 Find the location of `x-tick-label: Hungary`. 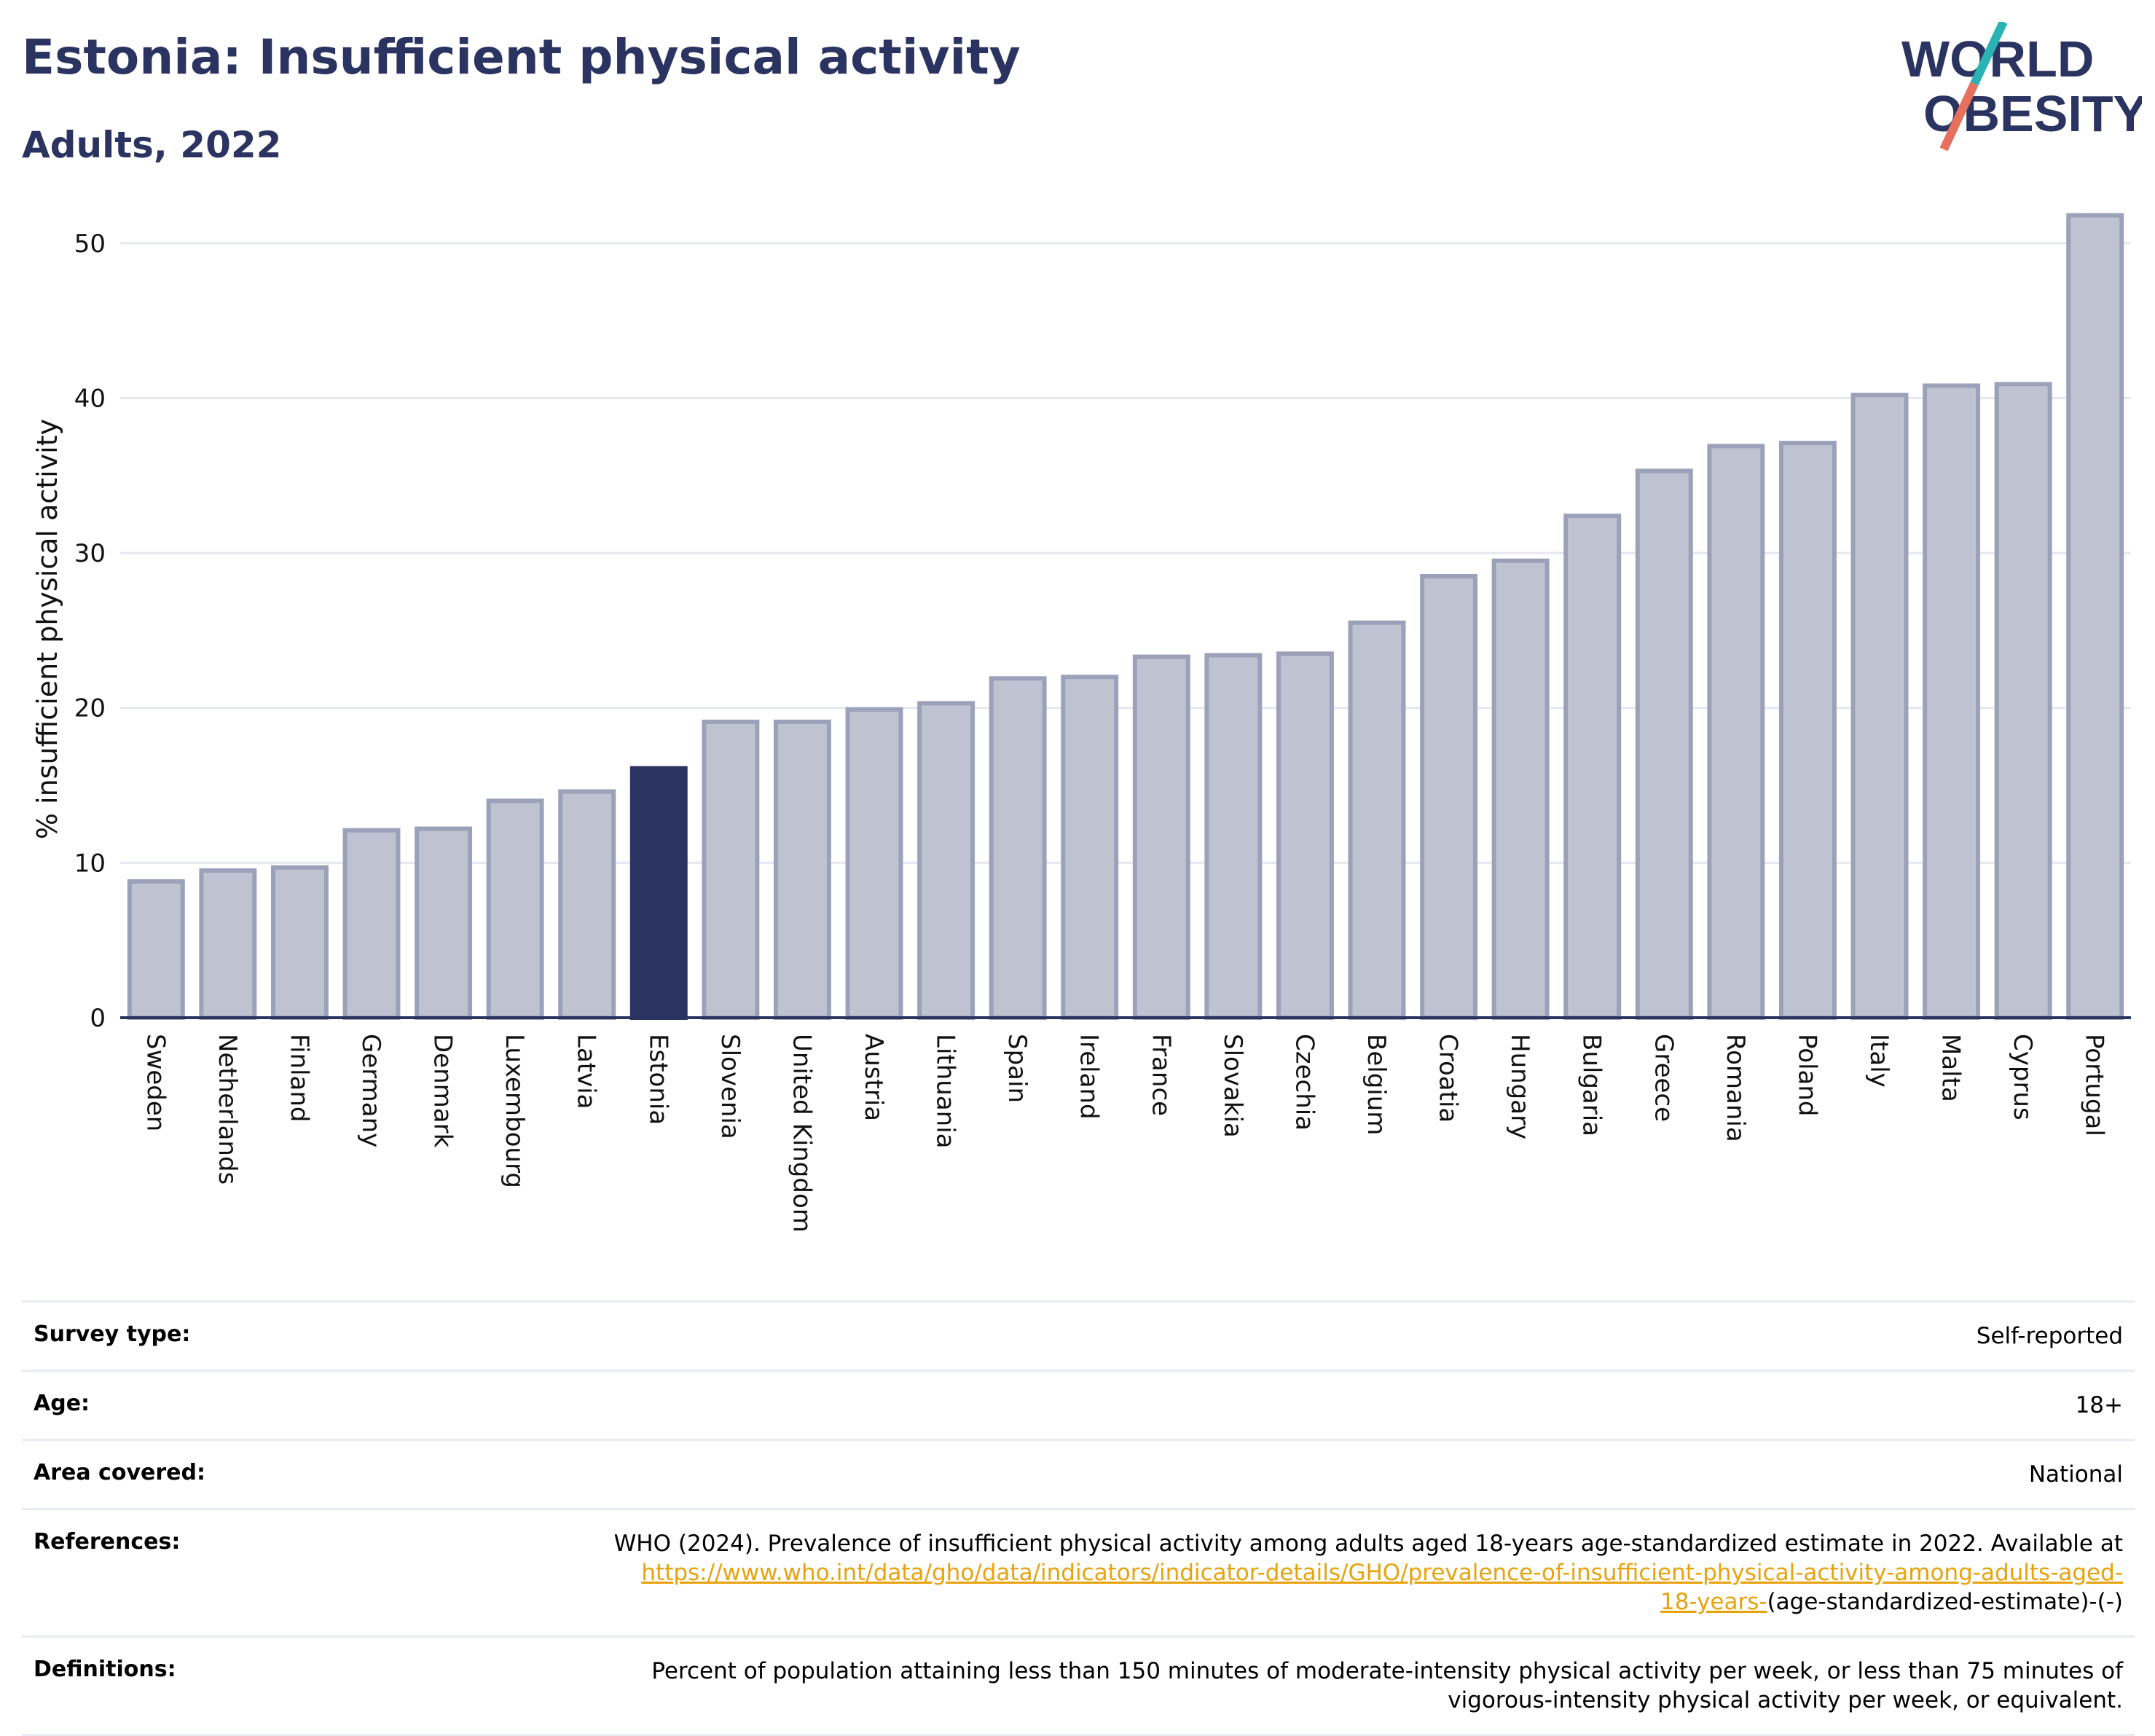

x-tick-label: Hungary is located at coordinates (1519, 1086).